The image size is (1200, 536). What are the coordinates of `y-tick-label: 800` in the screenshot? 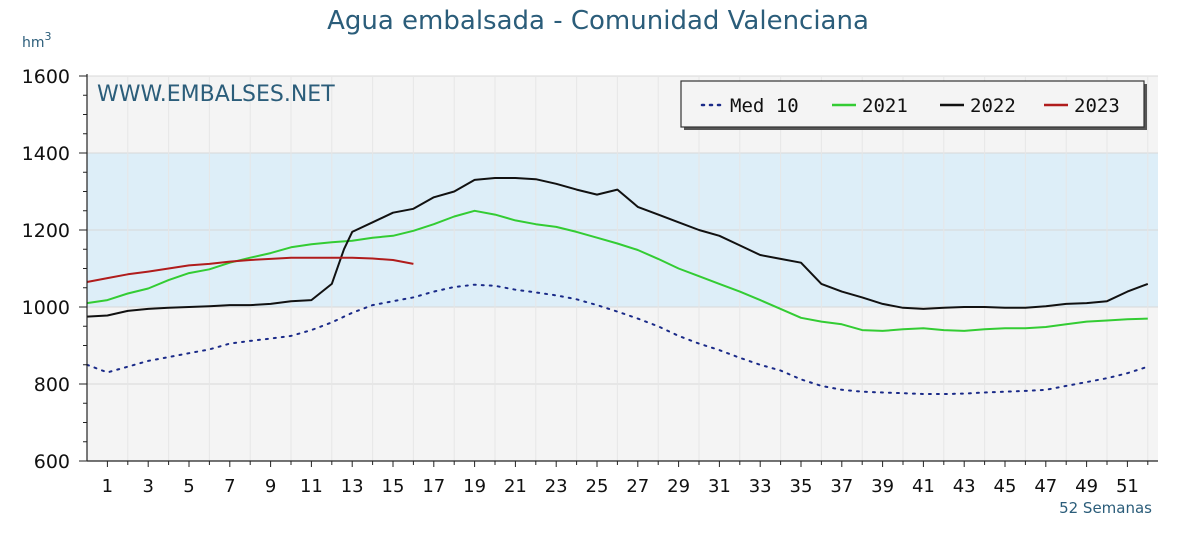 It's located at (52, 385).